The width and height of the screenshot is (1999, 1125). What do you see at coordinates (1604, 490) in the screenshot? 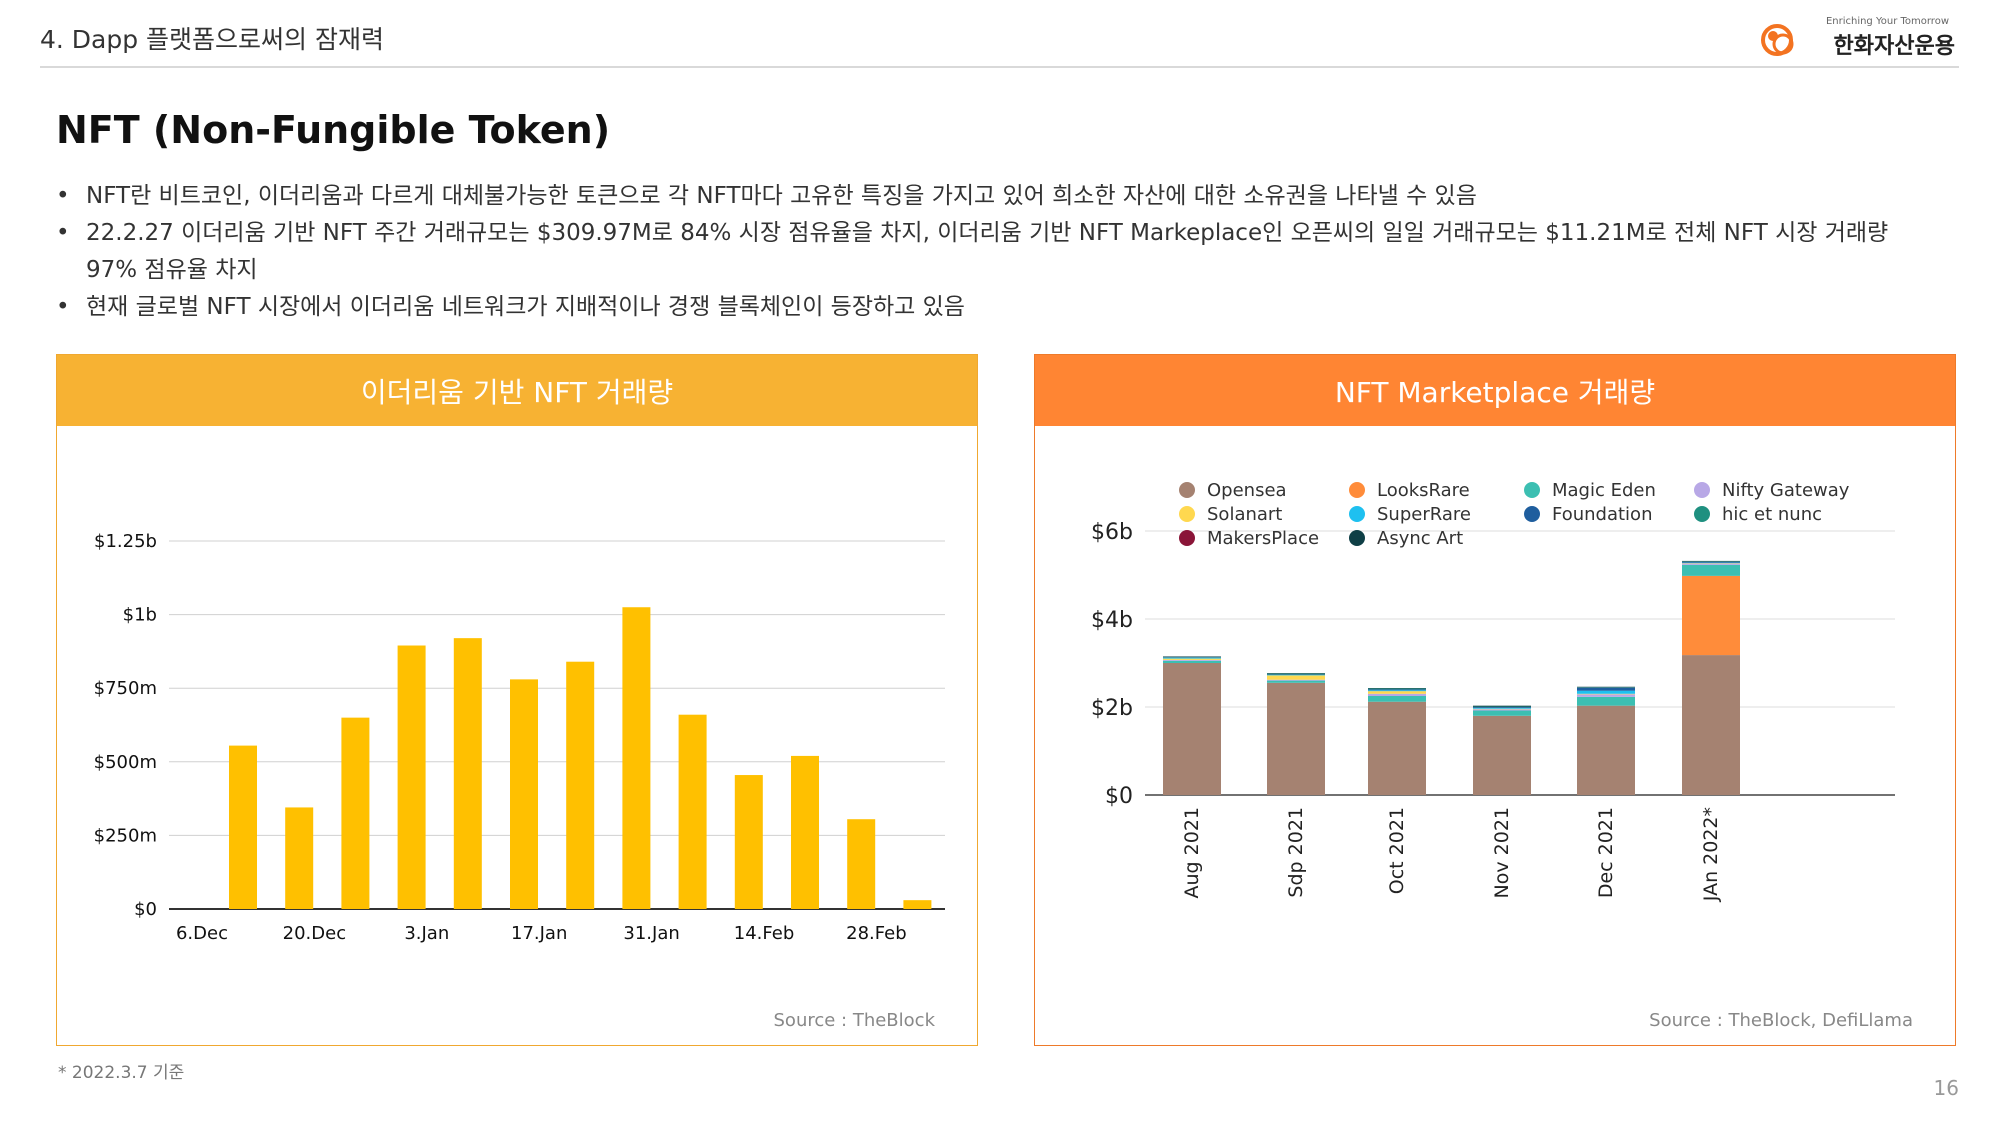
I see `legend-label: Magic Eden` at bounding box center [1604, 490].